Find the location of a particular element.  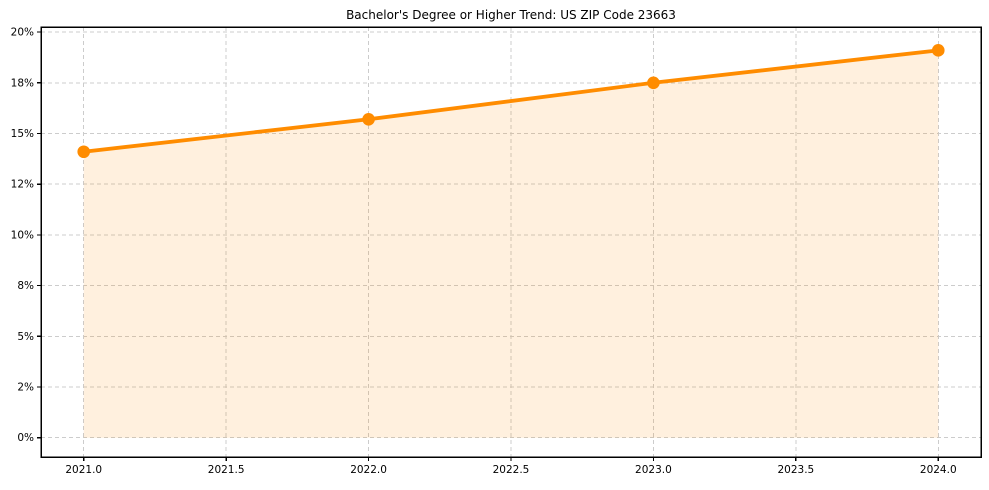

x-tick-label: 2024.0 is located at coordinates (938, 470).